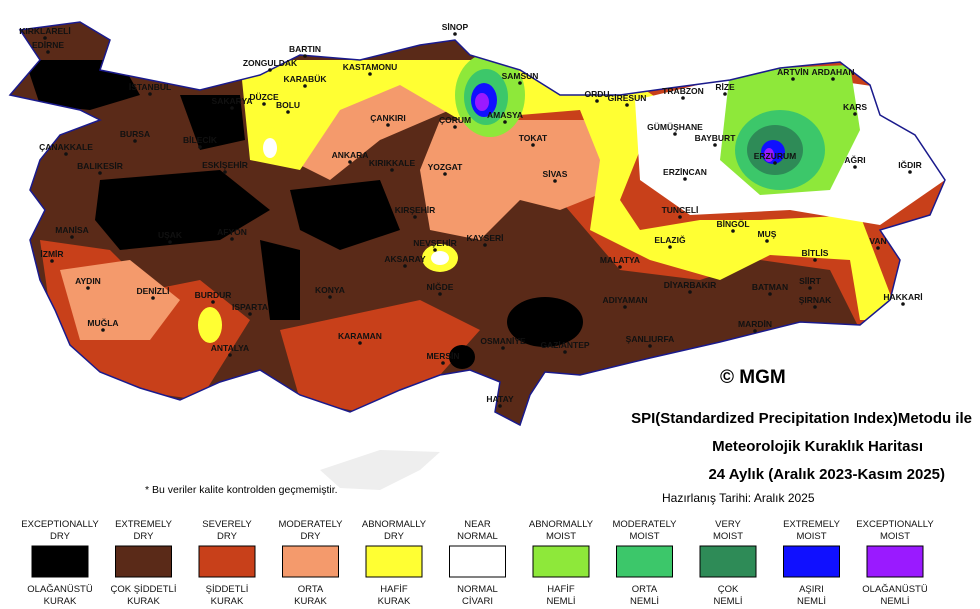 This screenshot has width=980, height=609. Describe the element at coordinates (561, 524) in the screenshot. I see `legend-label-en: ABNORMALLY` at that location.